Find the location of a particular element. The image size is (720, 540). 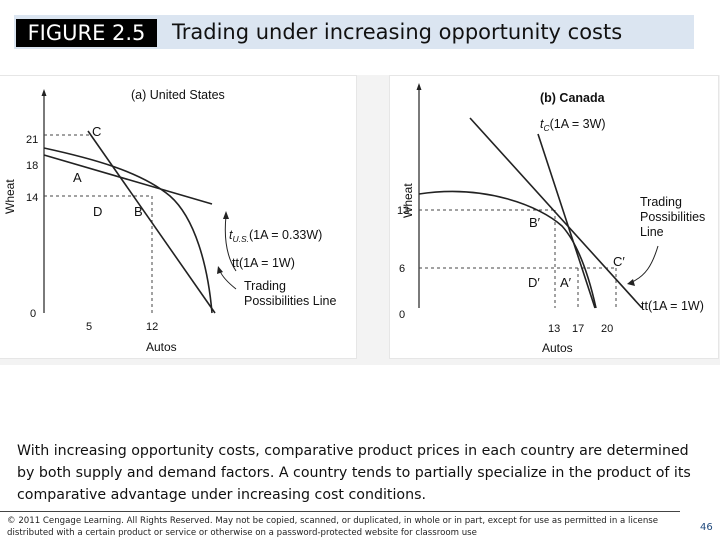

us-label-tus: tU.S.(1A = 0.33W) is located at coordinates (275, 236).